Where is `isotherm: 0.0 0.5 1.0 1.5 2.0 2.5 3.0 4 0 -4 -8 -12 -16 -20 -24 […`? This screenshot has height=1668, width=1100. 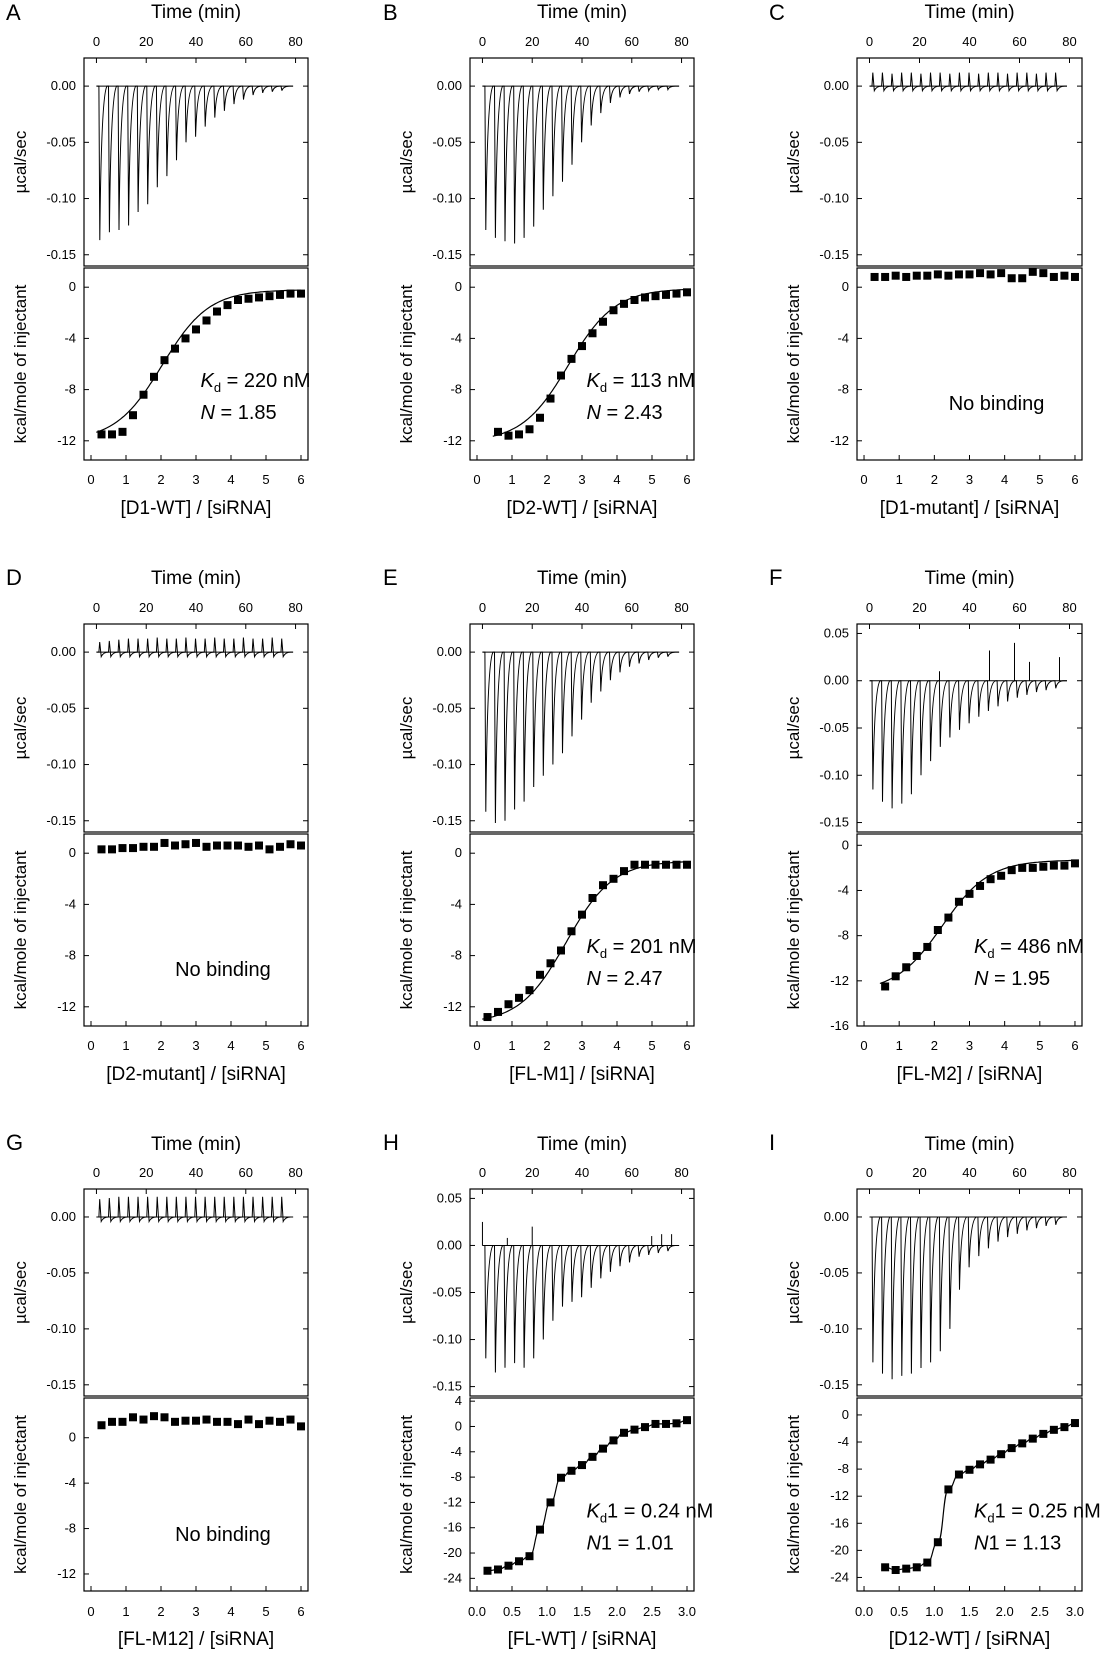 isotherm: 0.0 0.5 1.0 1.5 2.0 2.5 3.0 4 0 -4 -8 -12 -16 -20 -24 [… is located at coordinates (555, 1521).